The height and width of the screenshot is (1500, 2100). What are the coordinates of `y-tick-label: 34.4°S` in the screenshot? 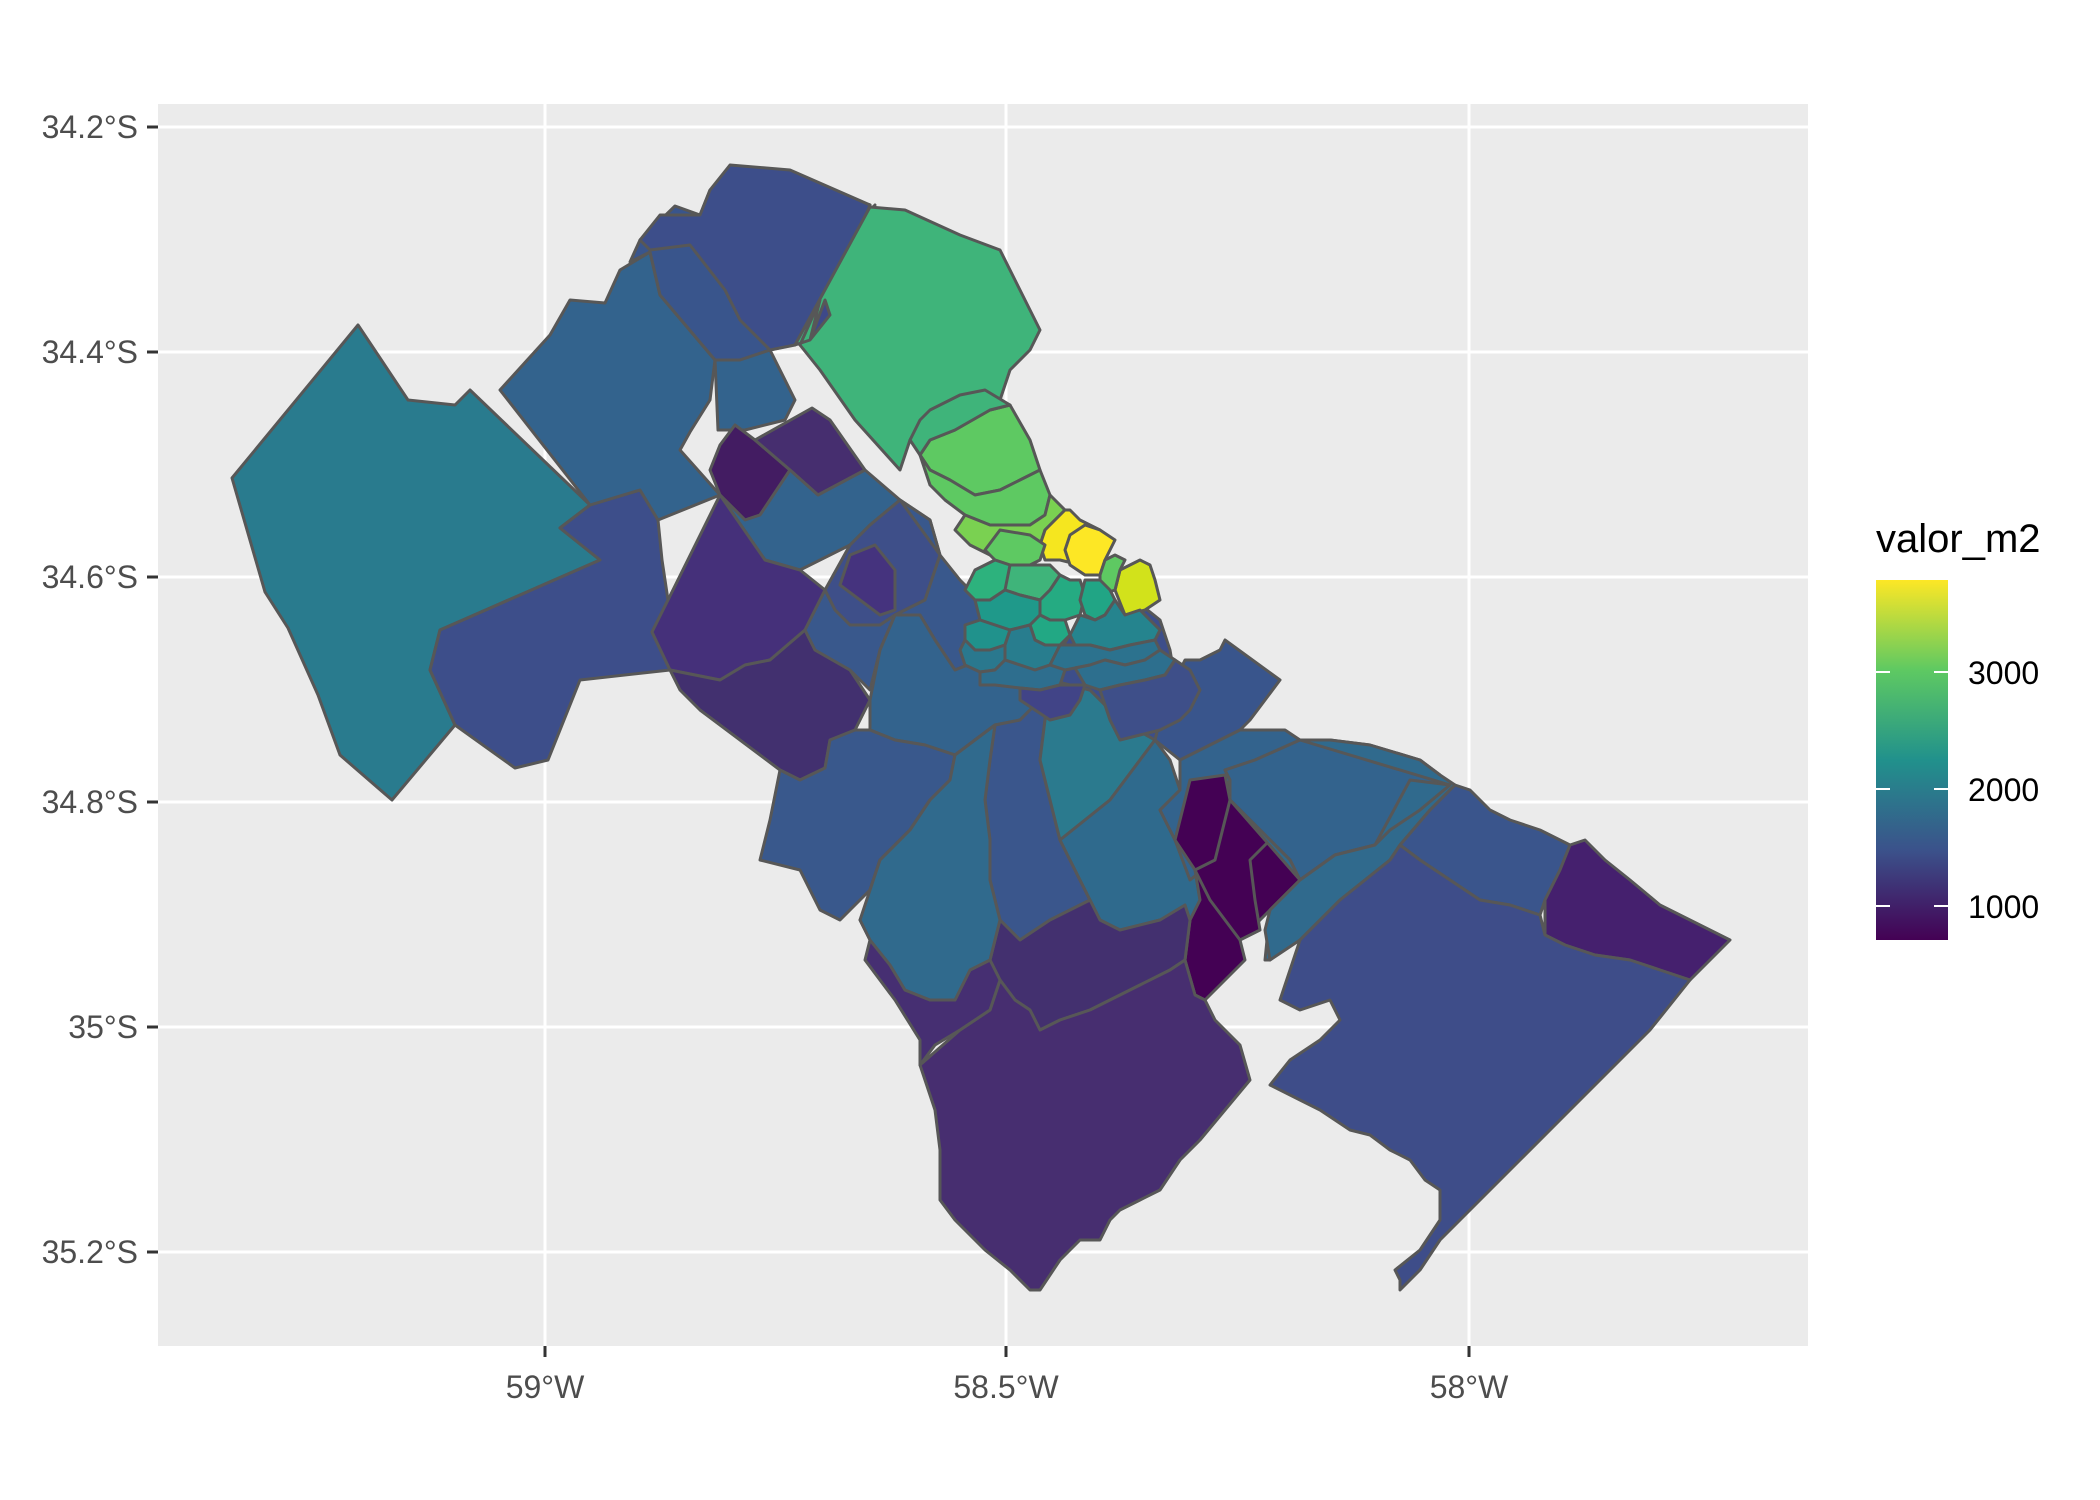 It's located at (90, 352).